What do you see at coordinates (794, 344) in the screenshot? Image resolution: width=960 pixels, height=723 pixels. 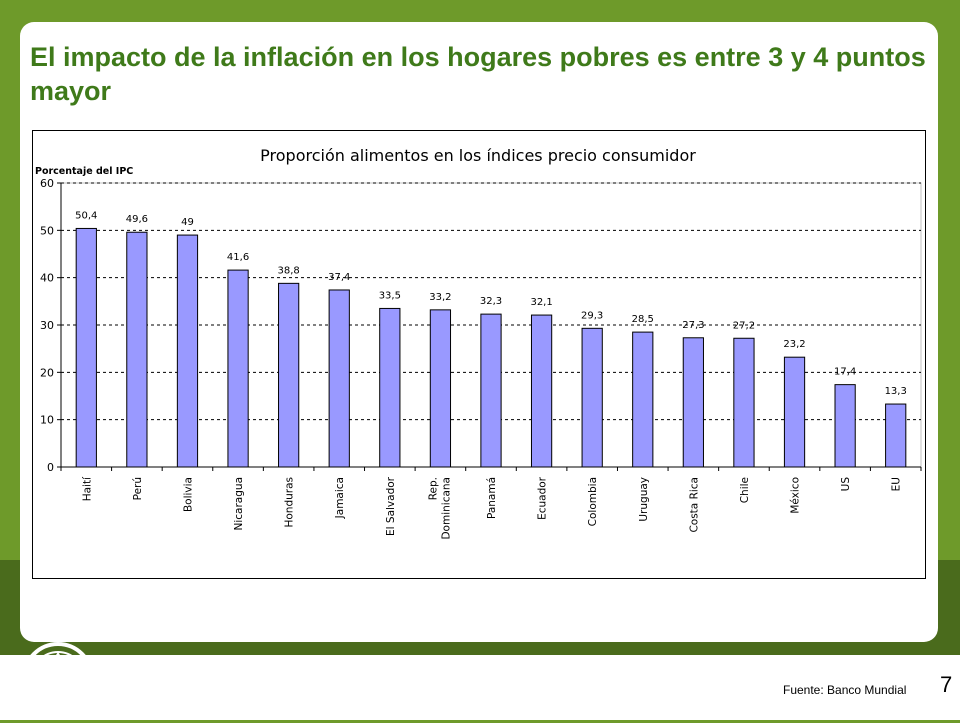 I see `bar-value-label: 23,2` at bounding box center [794, 344].